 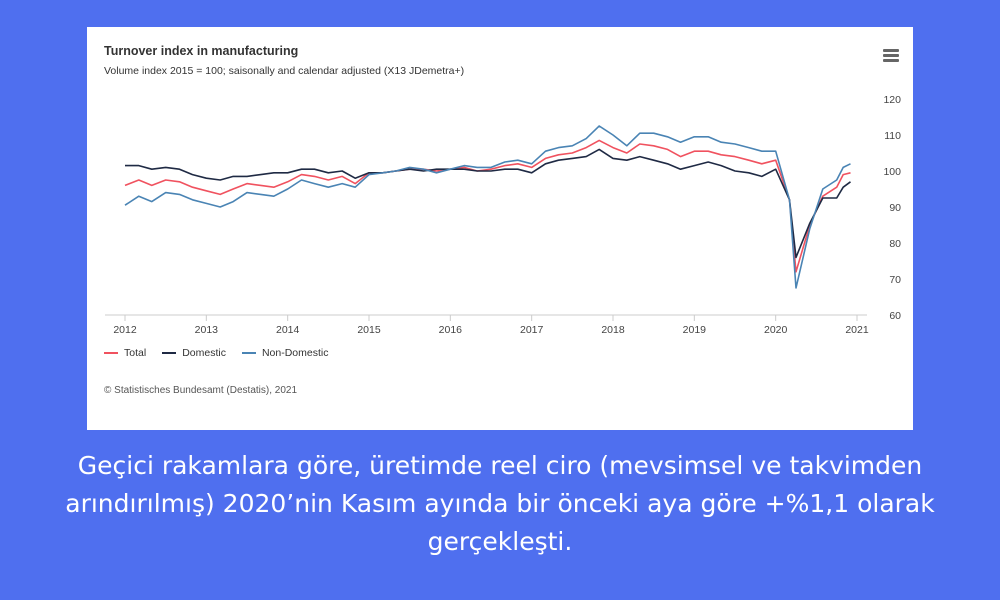 What do you see at coordinates (895, 280) in the screenshot?
I see `y-tick-label: 70` at bounding box center [895, 280].